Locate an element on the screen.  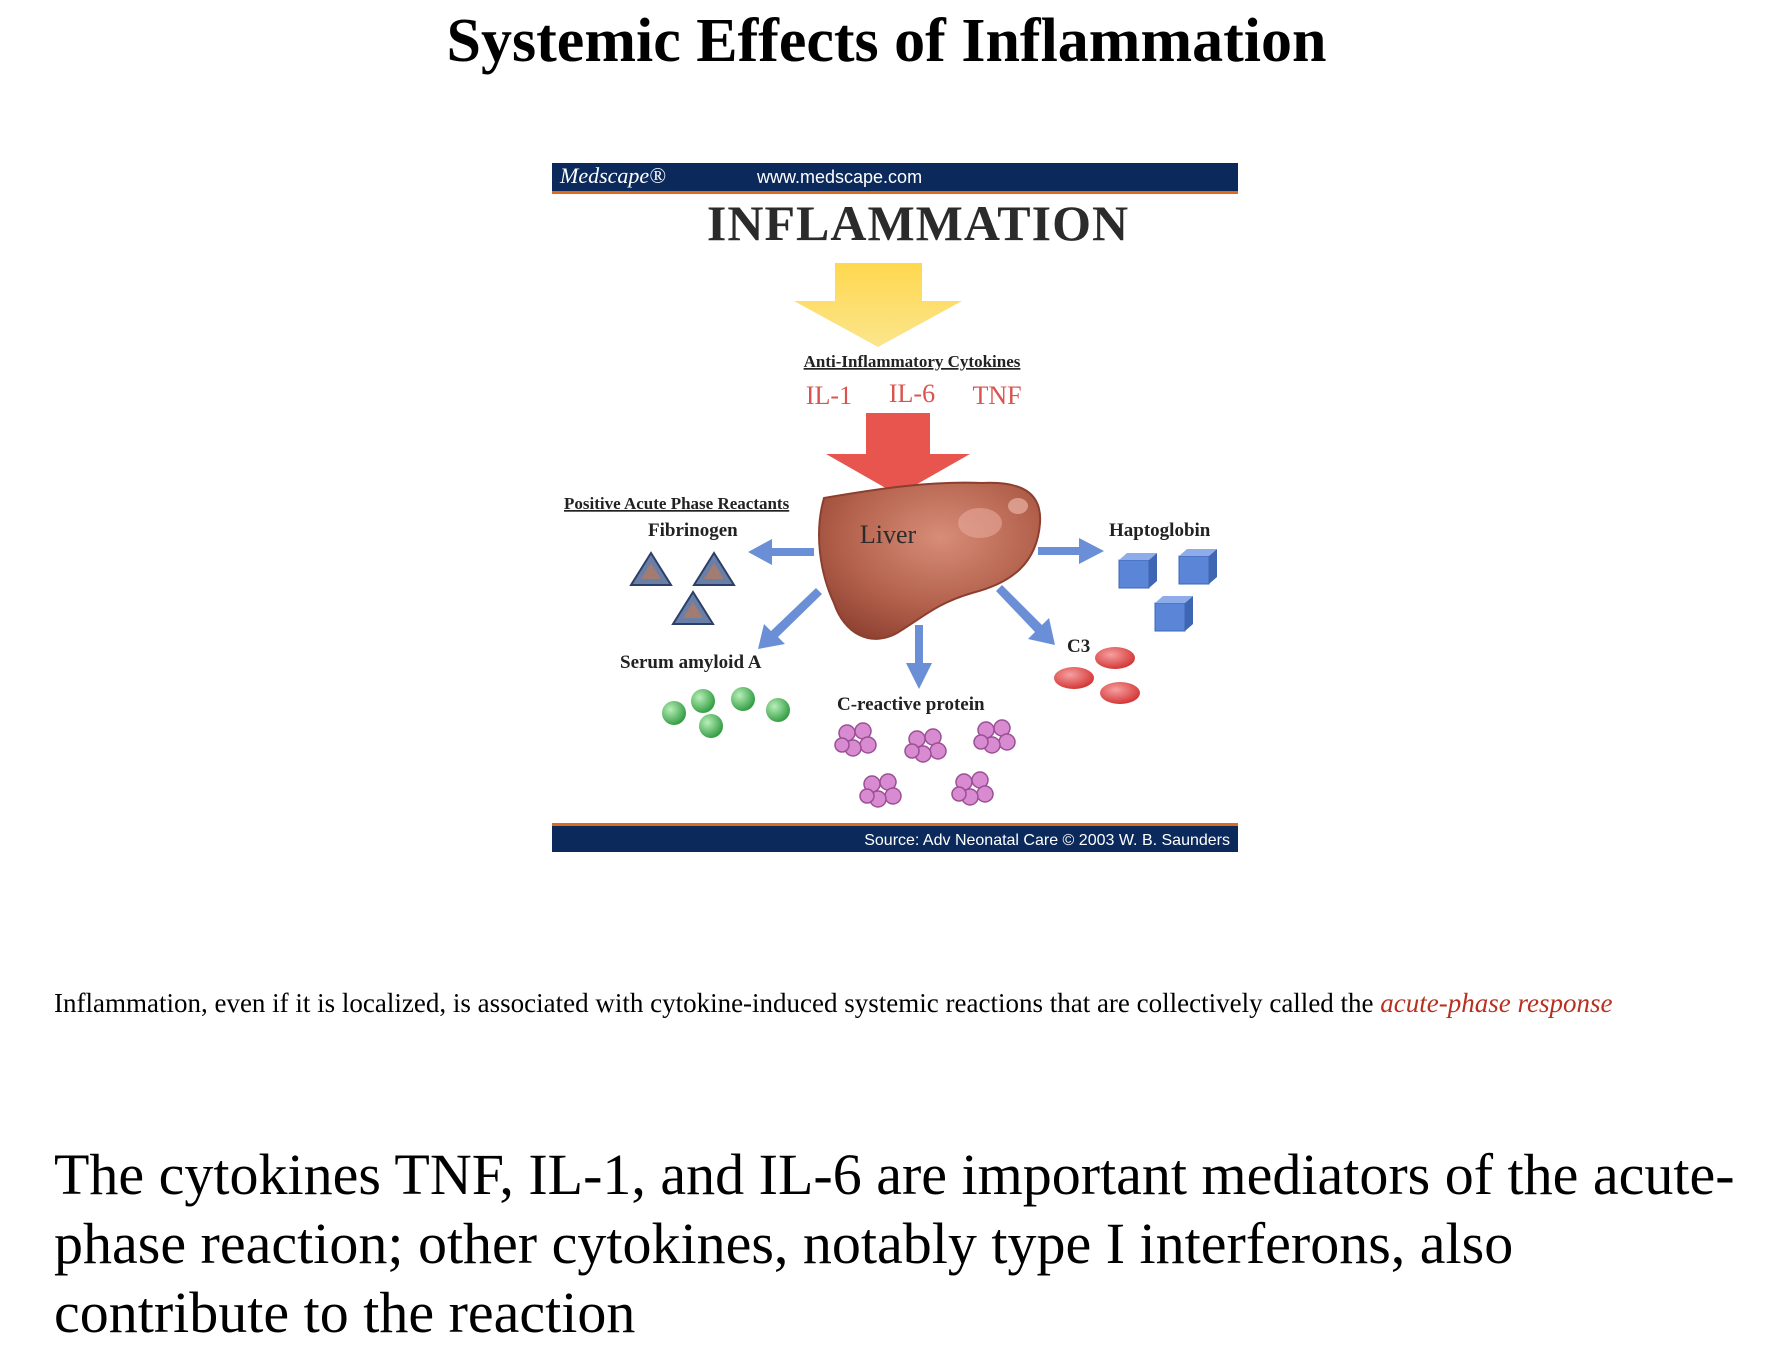
serum-amyloid-spheres is located at coordinates (726, 712).